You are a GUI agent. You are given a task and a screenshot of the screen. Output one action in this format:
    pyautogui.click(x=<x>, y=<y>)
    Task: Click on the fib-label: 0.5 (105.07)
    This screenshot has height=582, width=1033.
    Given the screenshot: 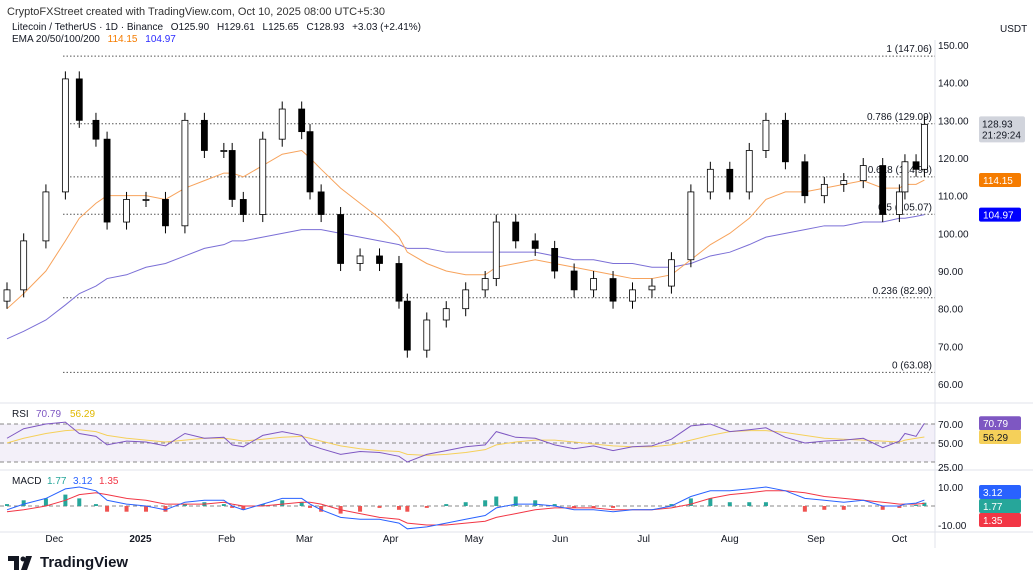 What is the action you would take?
    pyautogui.click(x=905, y=207)
    